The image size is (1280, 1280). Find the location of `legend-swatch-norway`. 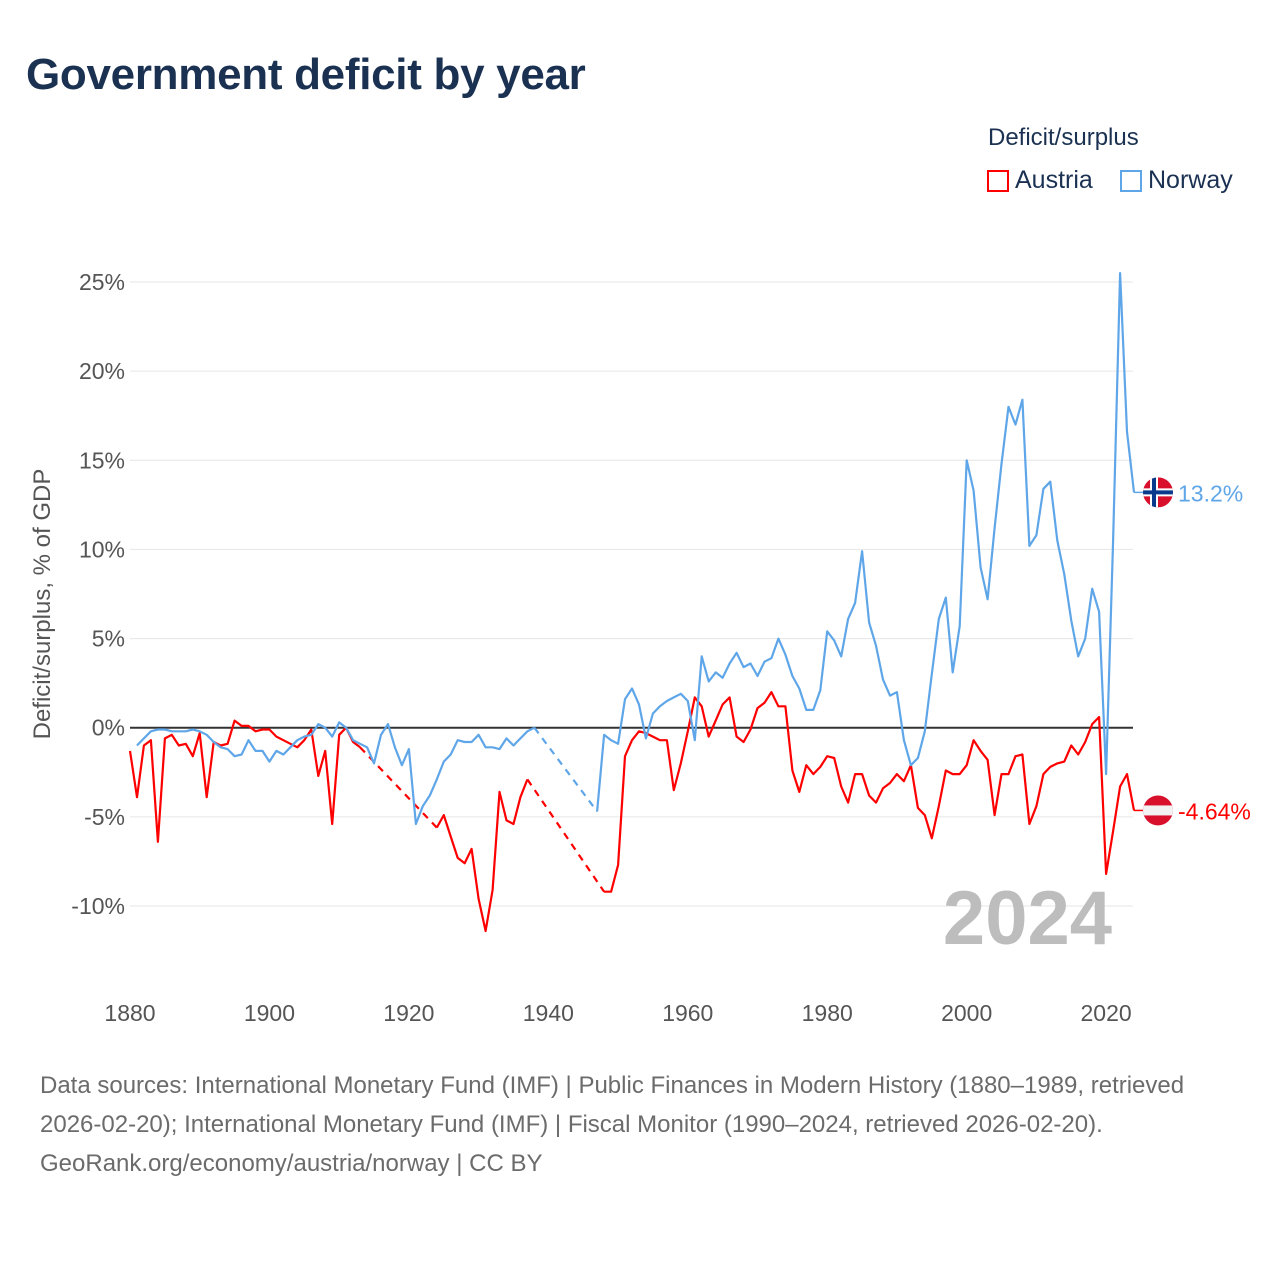

legend-swatch-norway is located at coordinates (1131, 180).